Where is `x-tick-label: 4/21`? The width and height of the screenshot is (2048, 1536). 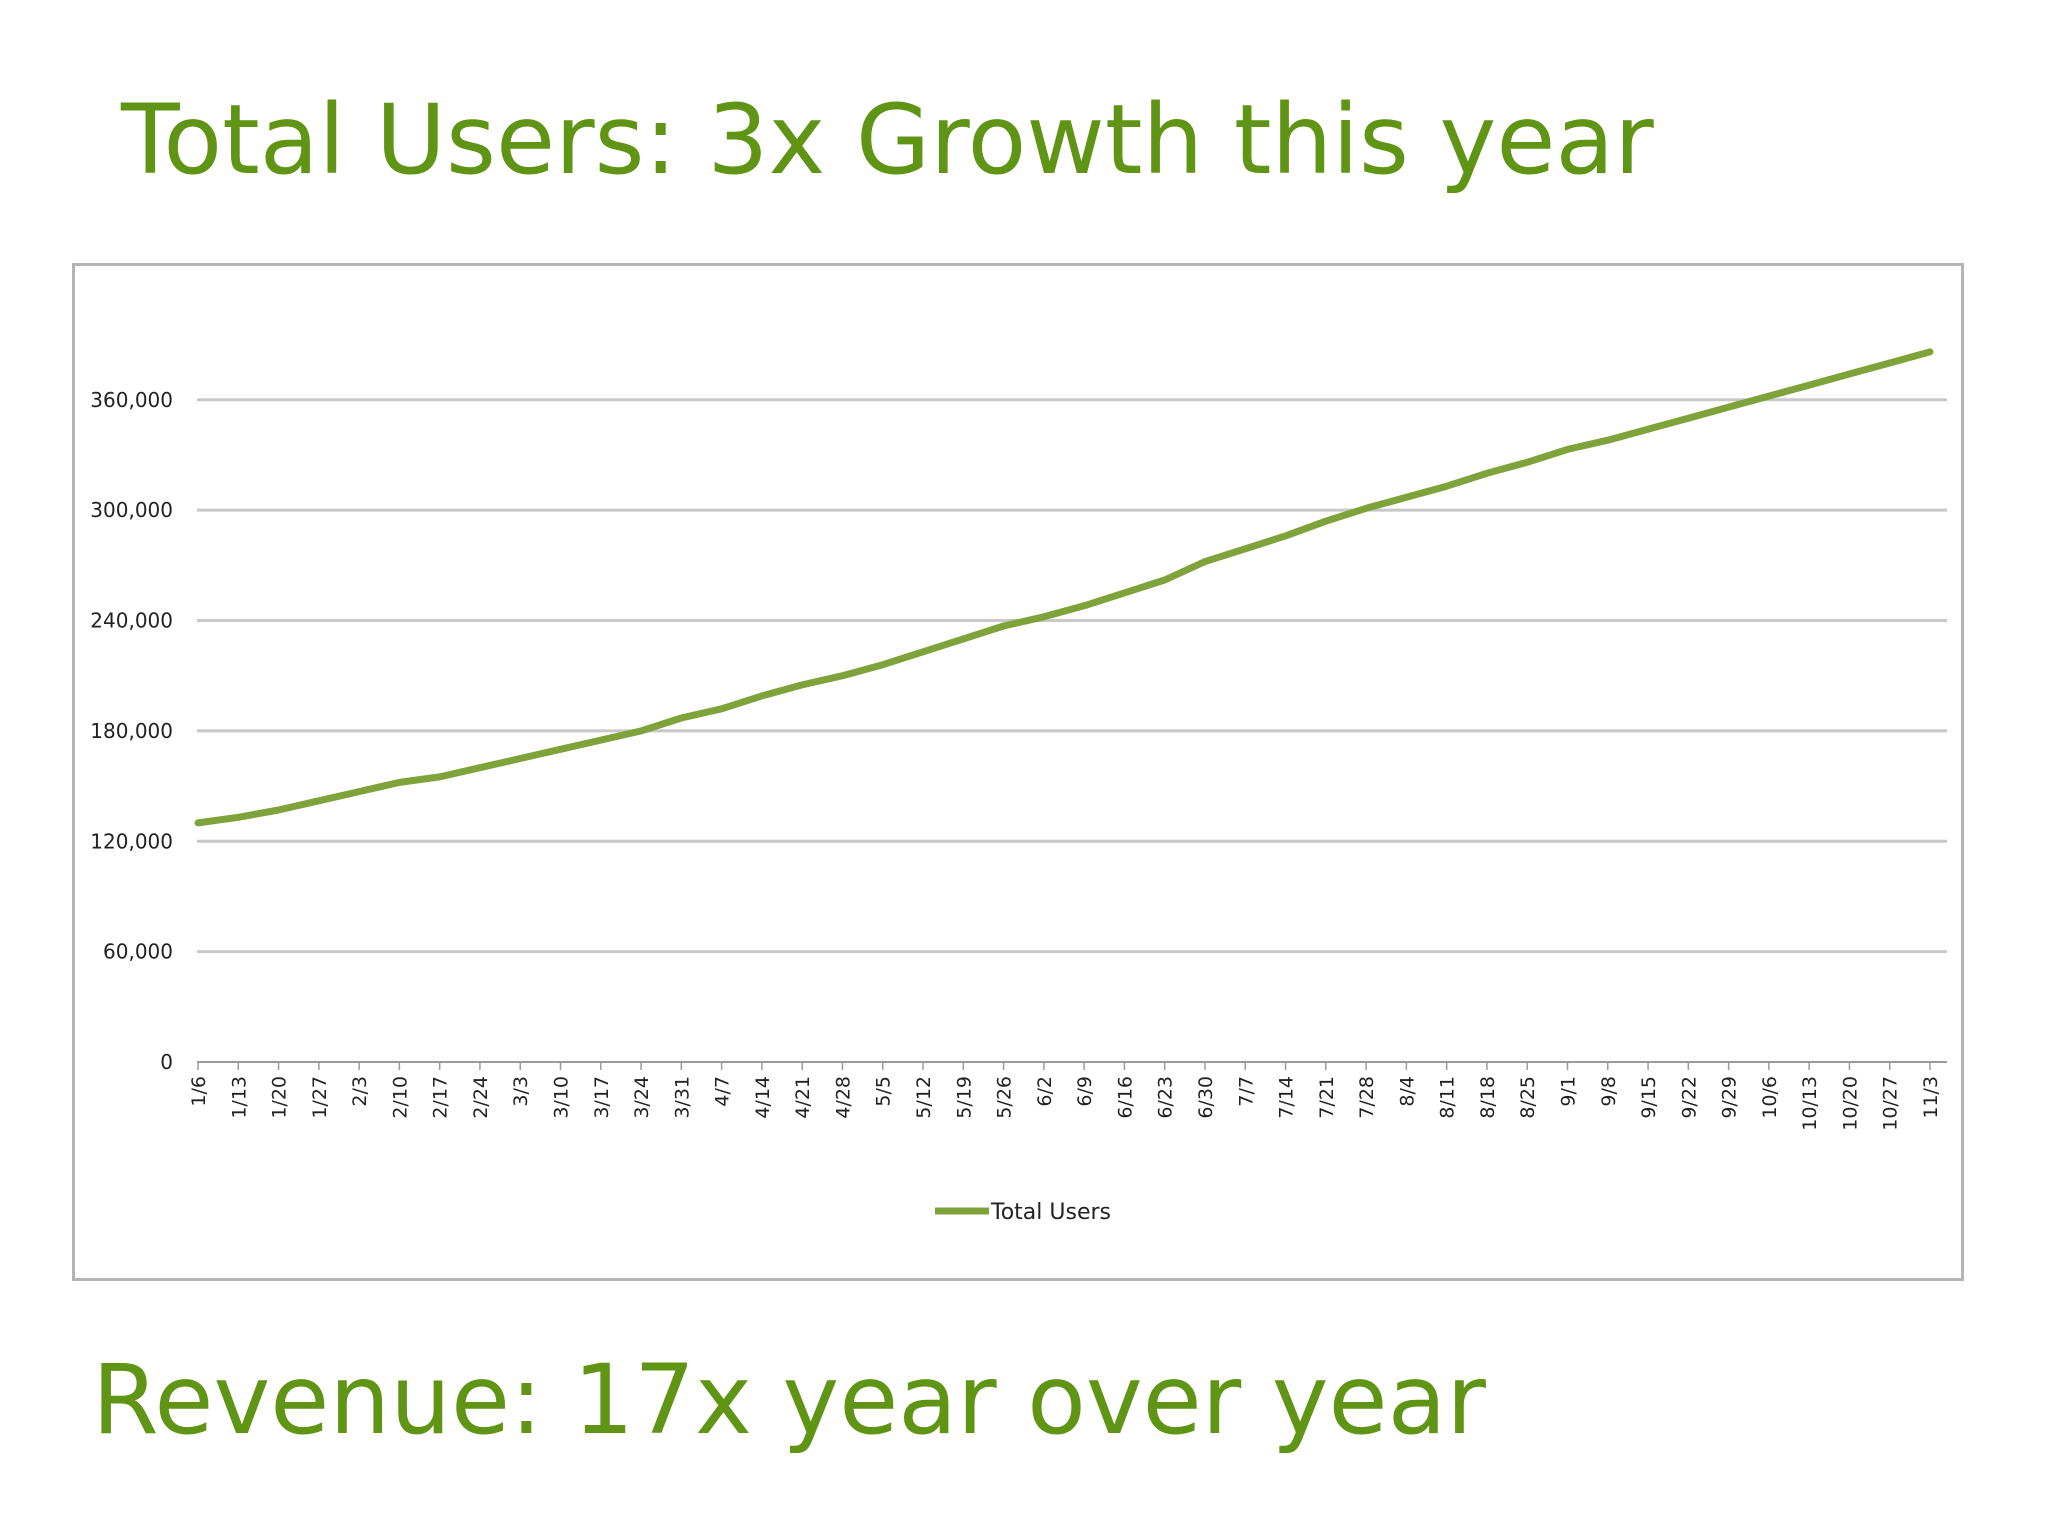
x-tick-label: 4/21 is located at coordinates (803, 1097).